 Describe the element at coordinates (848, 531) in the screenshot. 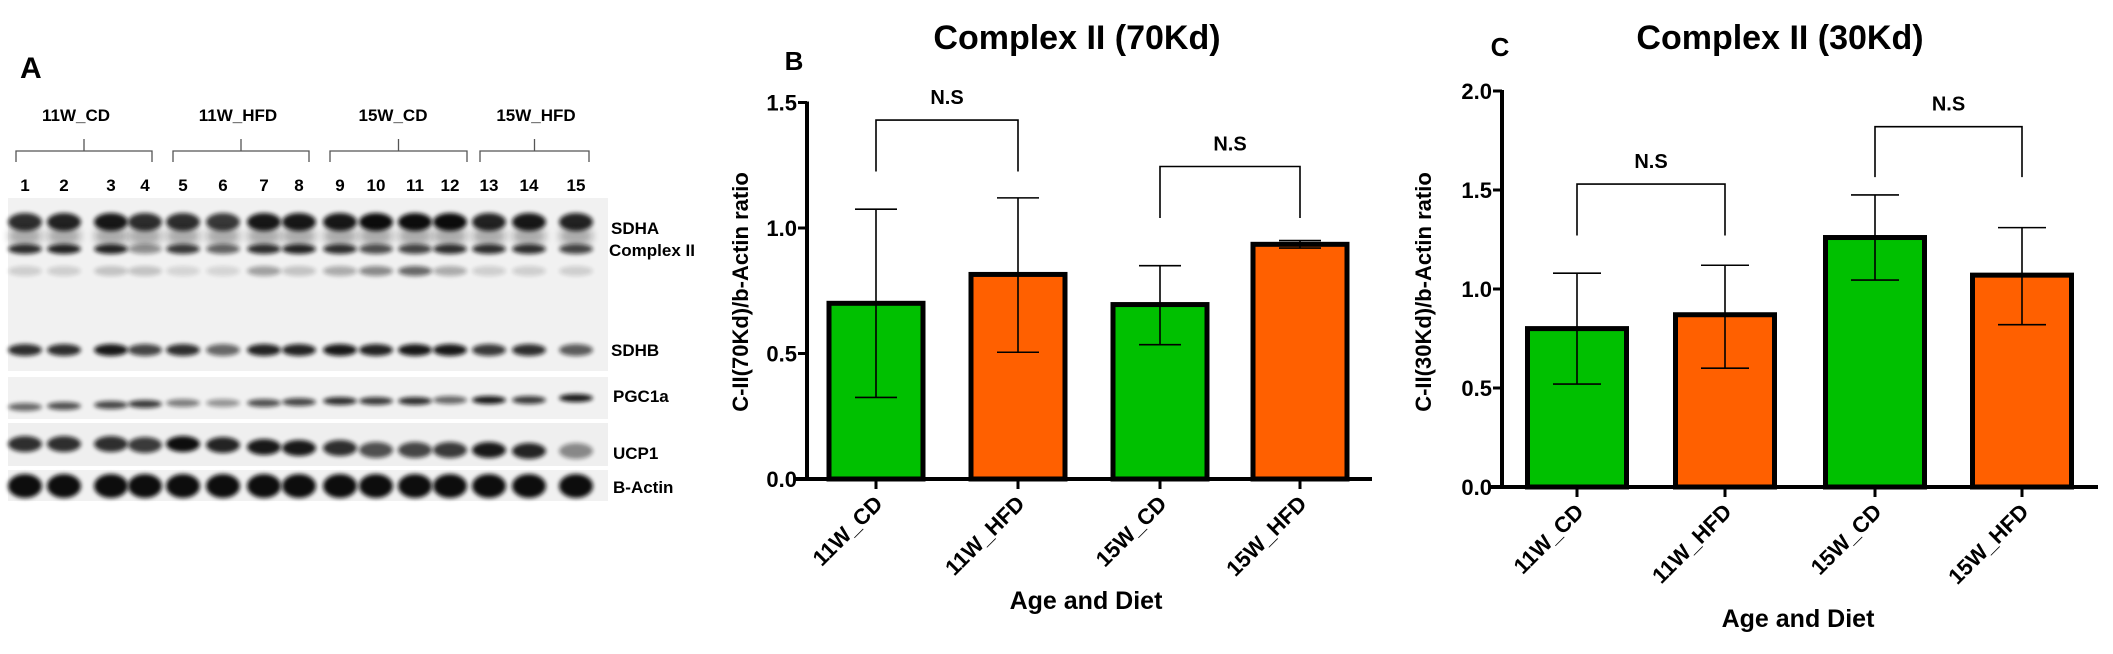

I see `x-tick-label: 11W_CD` at that location.